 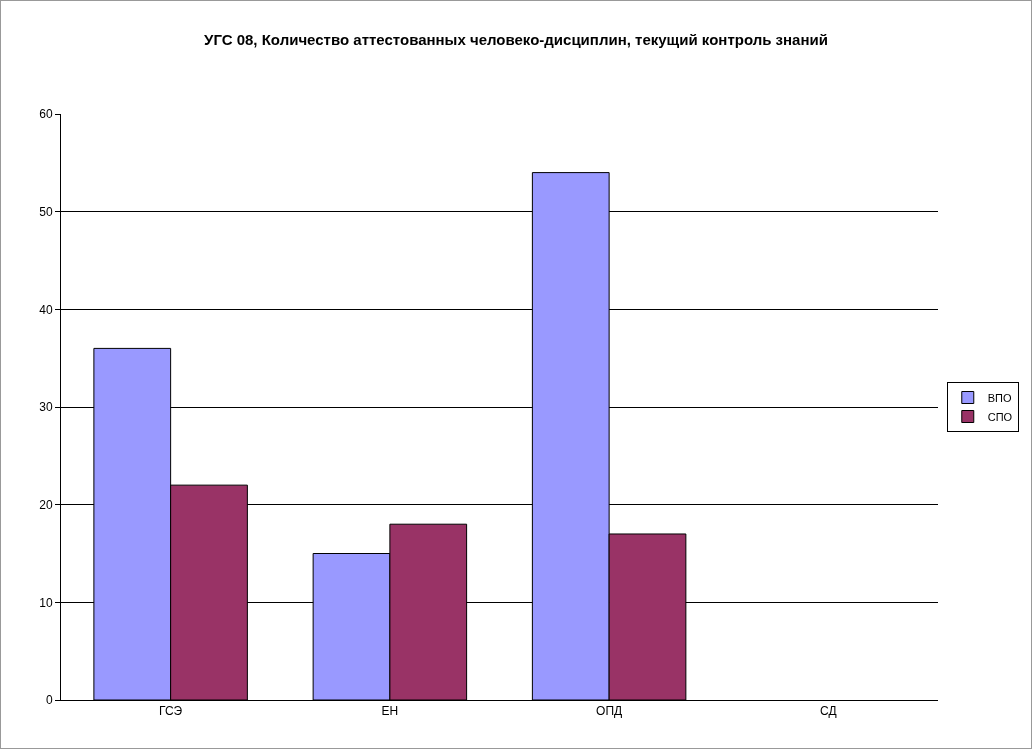 What do you see at coordinates (609, 711) in the screenshot?
I see `x-tick-label: ОПД` at bounding box center [609, 711].